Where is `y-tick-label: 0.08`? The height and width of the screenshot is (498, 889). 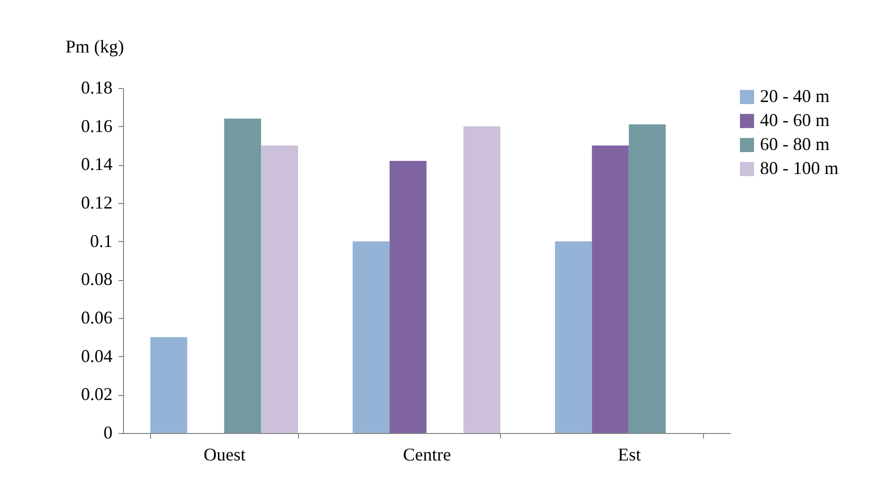 y-tick-label: 0.08 is located at coordinates (96, 279).